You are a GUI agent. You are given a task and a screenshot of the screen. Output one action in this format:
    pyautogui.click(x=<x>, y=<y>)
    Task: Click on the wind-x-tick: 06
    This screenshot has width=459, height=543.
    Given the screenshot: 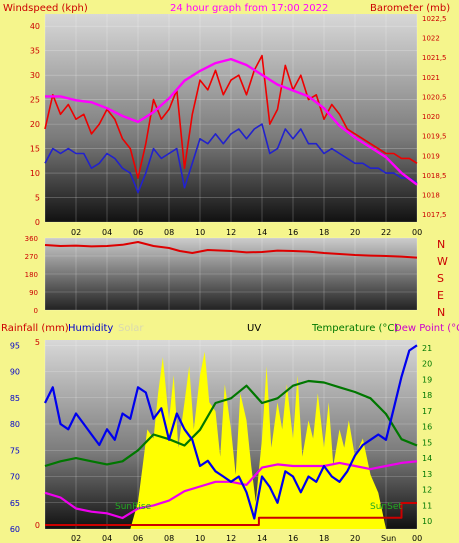 What is the action you would take?
    pyautogui.click(x=138, y=232)
    